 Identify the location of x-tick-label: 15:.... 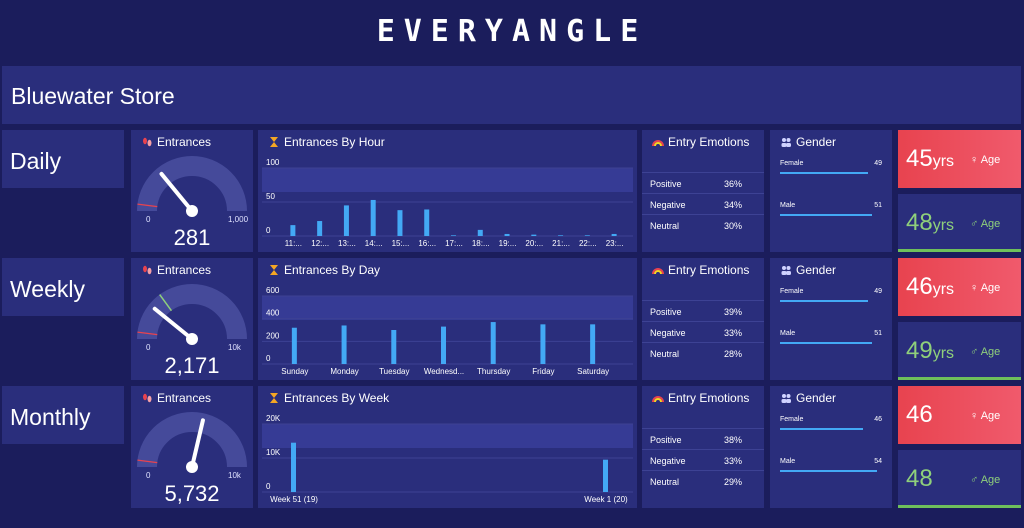
(401, 243).